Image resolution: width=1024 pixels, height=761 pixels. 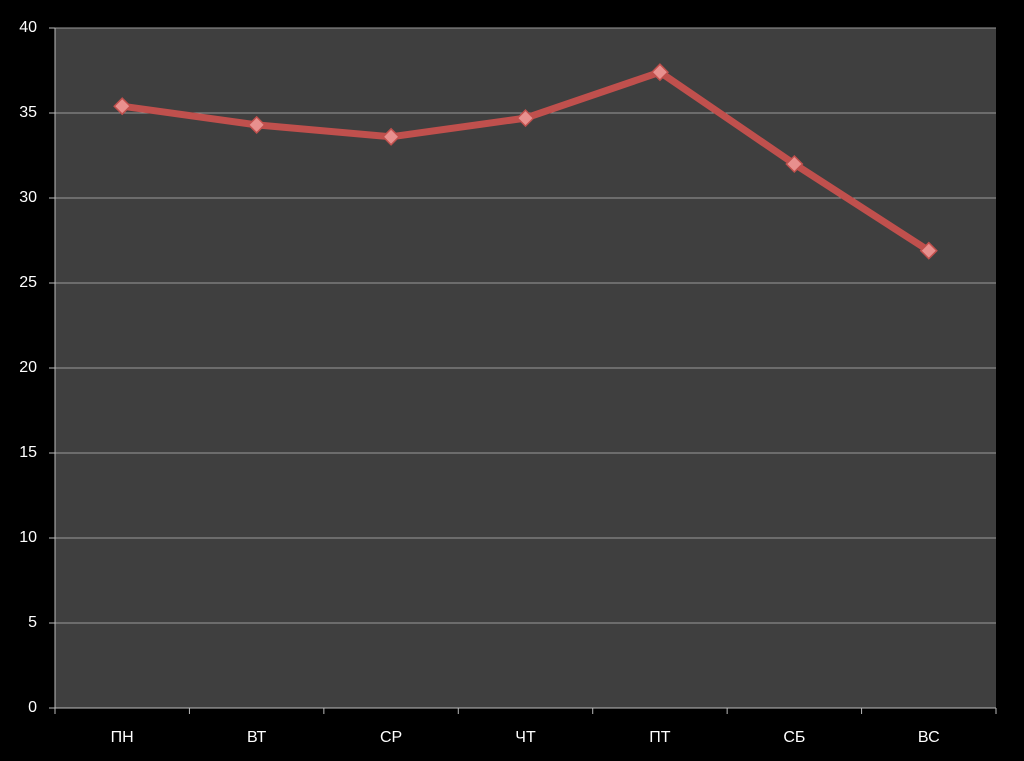 I want to click on y-tick-label: 0, so click(x=32, y=707).